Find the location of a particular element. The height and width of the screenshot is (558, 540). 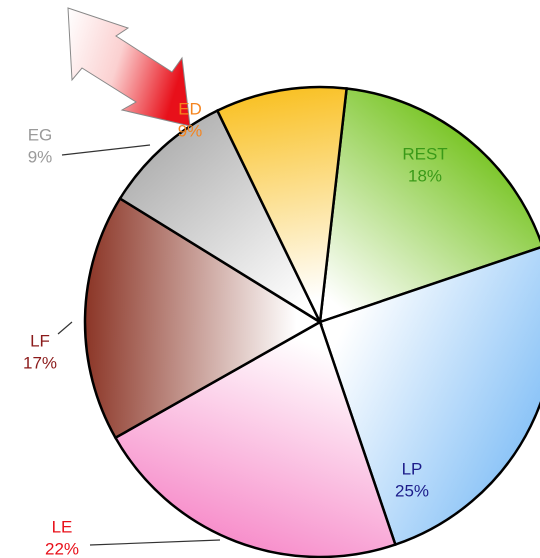

slice-label: LF is located at coordinates (40, 340).